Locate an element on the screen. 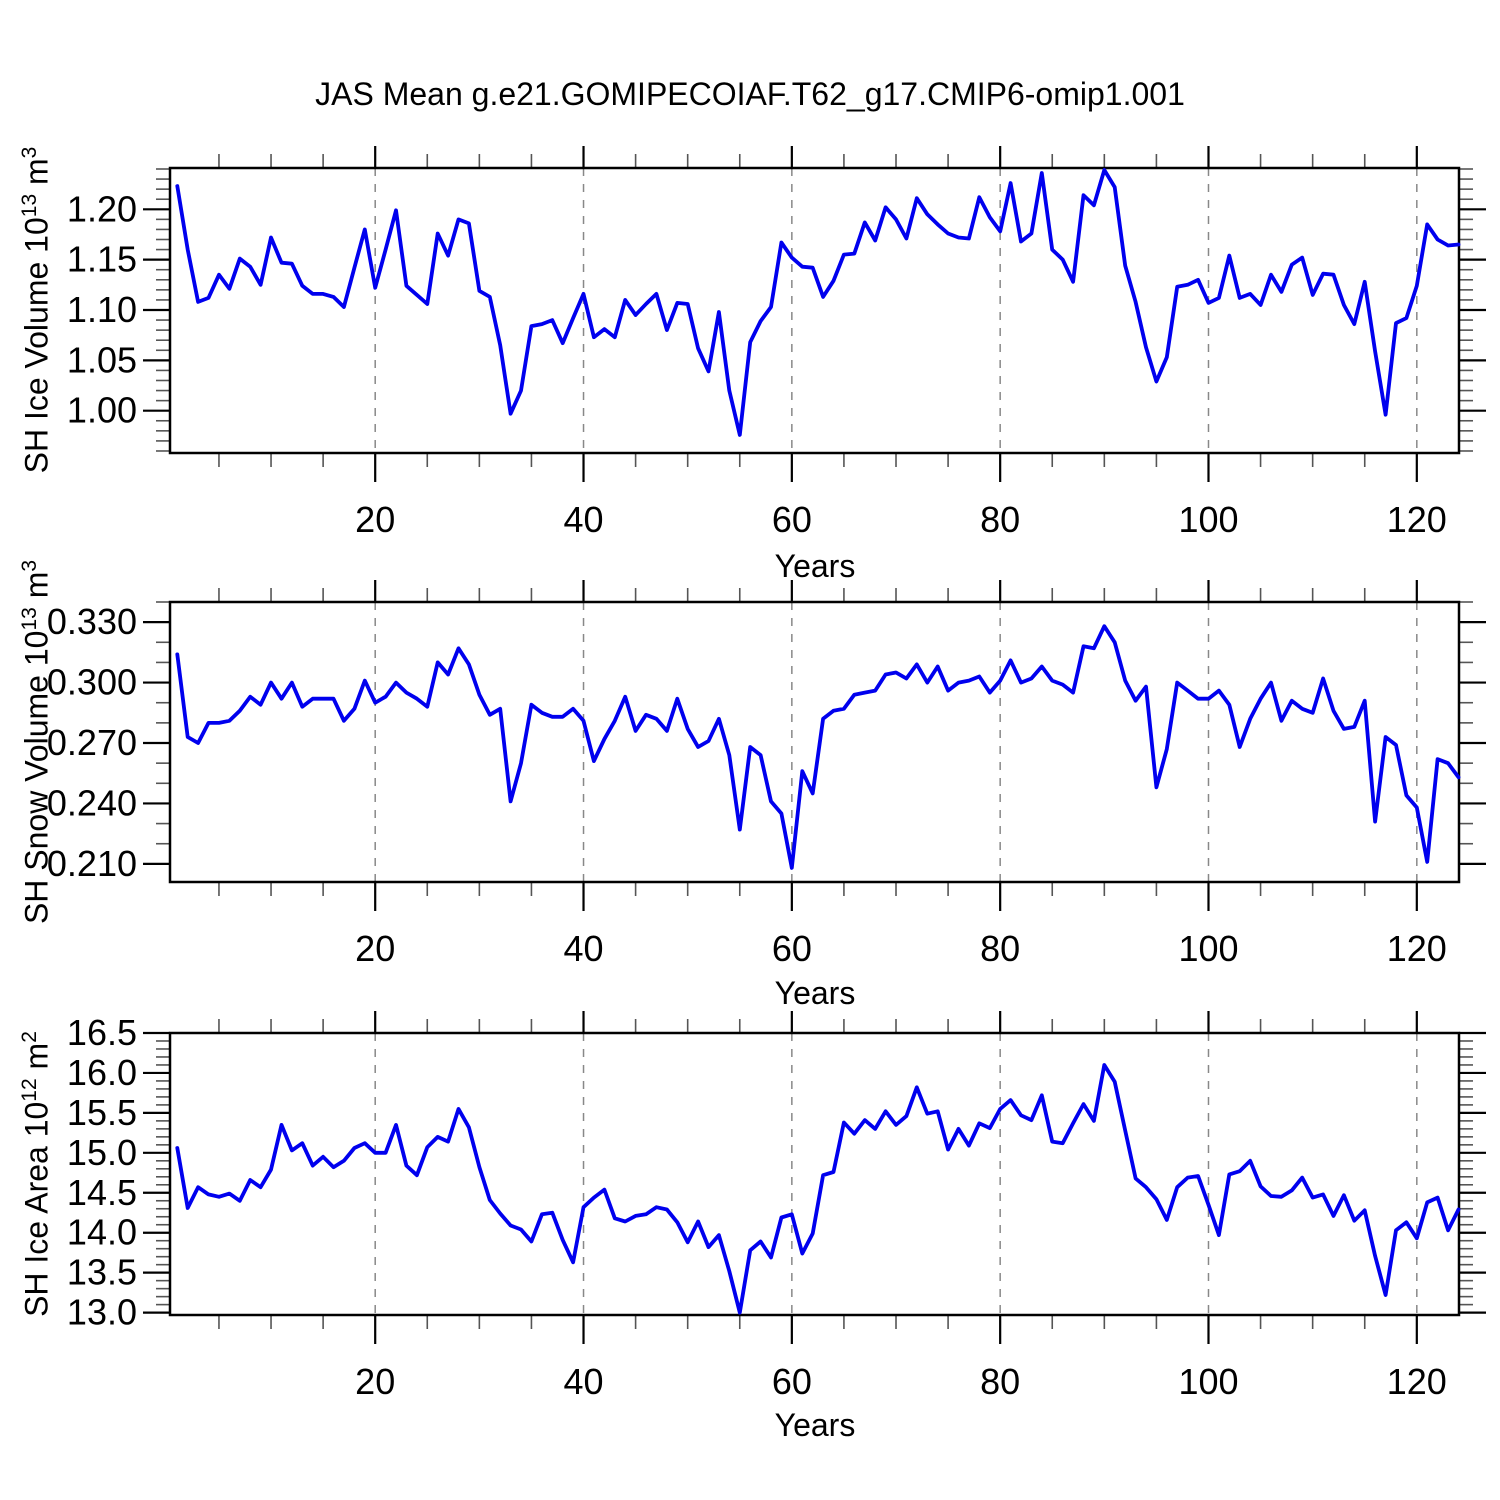  x-axis-title-3: Years is located at coordinates (815, 1425).